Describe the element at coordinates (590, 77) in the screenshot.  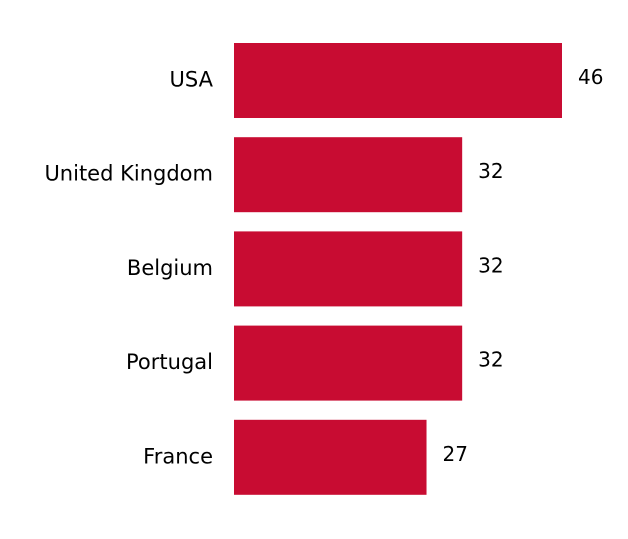
I see `value-label: 46` at that location.